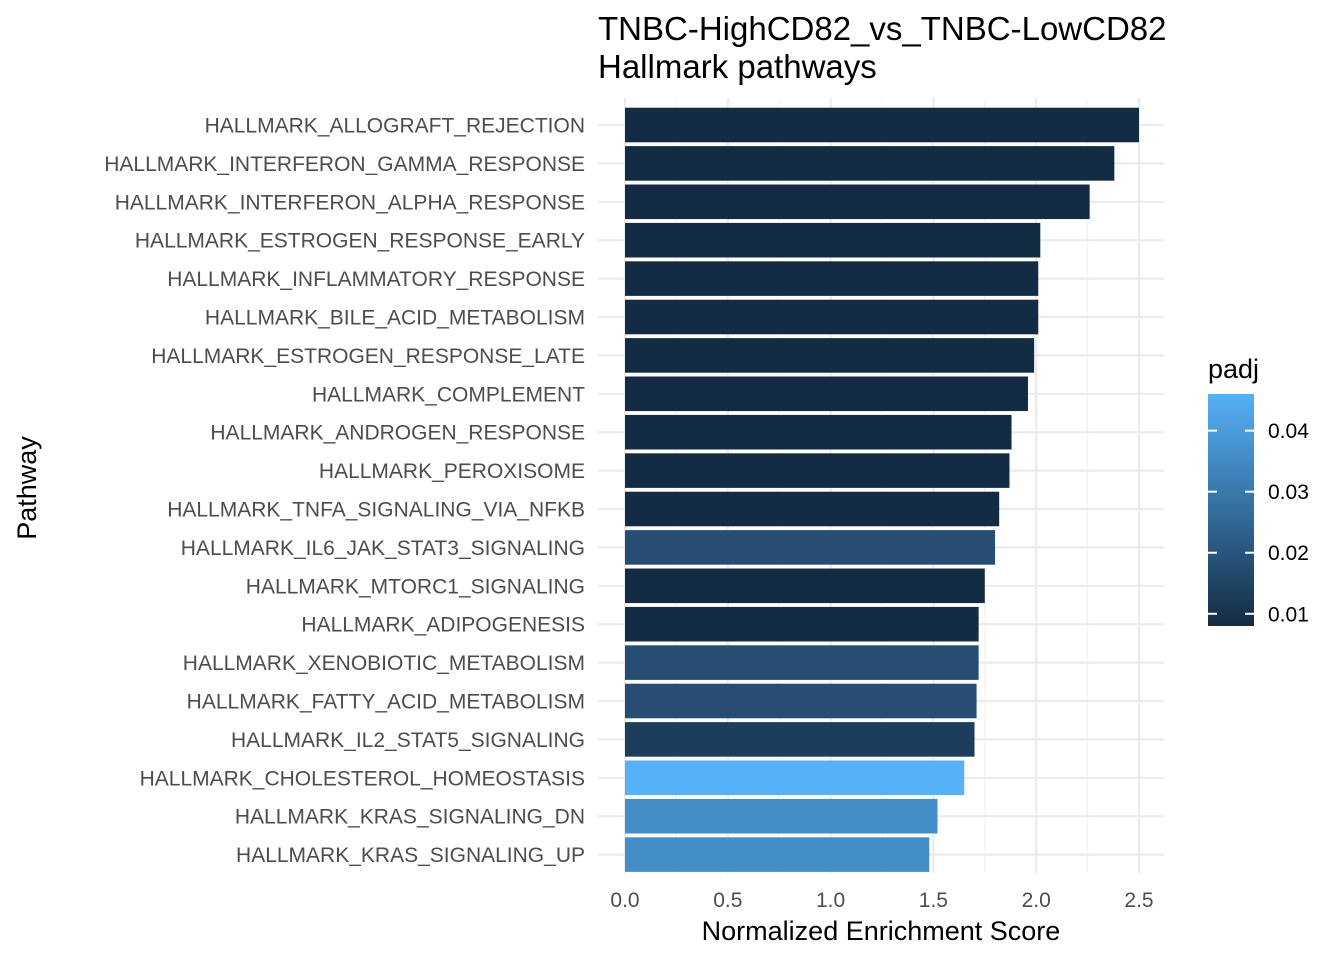 The image size is (1344, 960). What do you see at coordinates (832, 278) in the screenshot?
I see `bar-hallmark-inflammatory-response` at bounding box center [832, 278].